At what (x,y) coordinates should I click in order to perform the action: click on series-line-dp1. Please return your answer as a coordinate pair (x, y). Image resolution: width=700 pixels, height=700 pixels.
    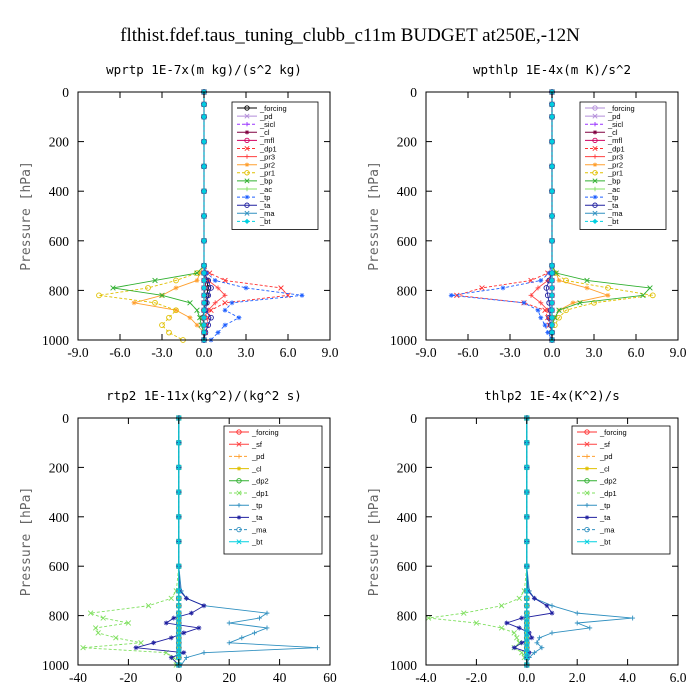
    Looking at the image, I should click on (504, 216).